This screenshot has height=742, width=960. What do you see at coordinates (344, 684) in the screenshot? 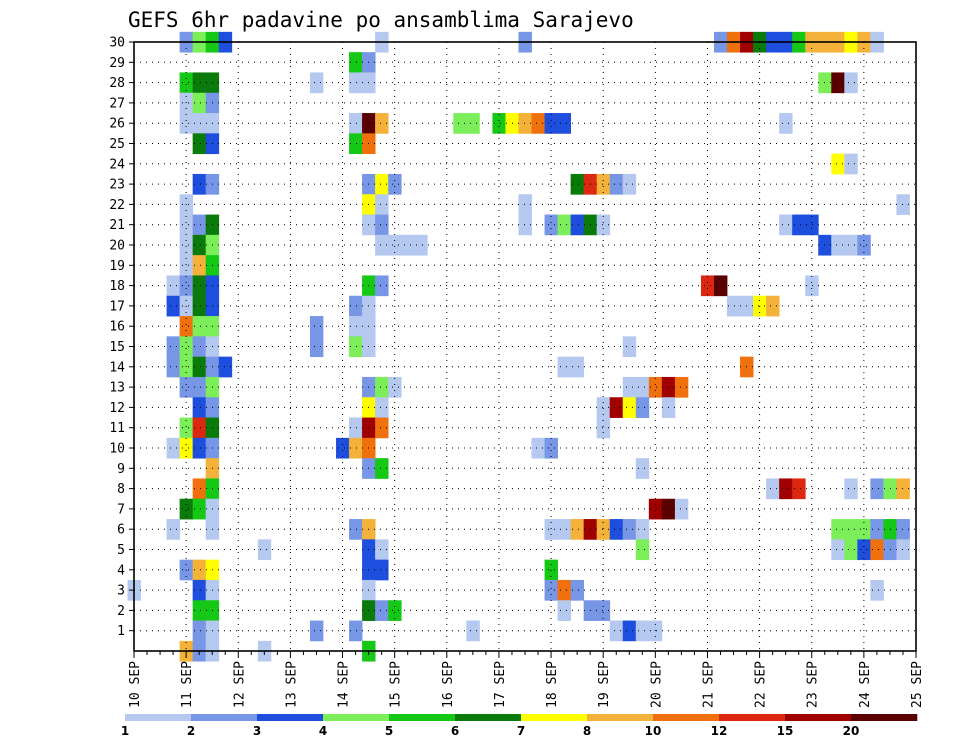
I see `x-tick-label: 14 SEP` at bounding box center [344, 684].